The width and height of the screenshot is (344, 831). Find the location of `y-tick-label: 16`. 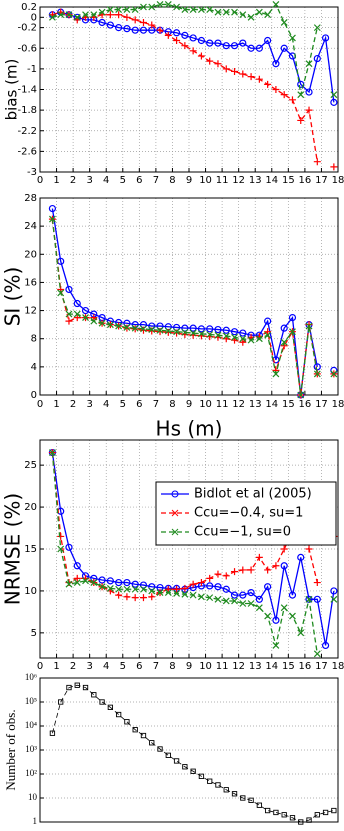

y-tick-label: 16 is located at coordinates (30, 282).